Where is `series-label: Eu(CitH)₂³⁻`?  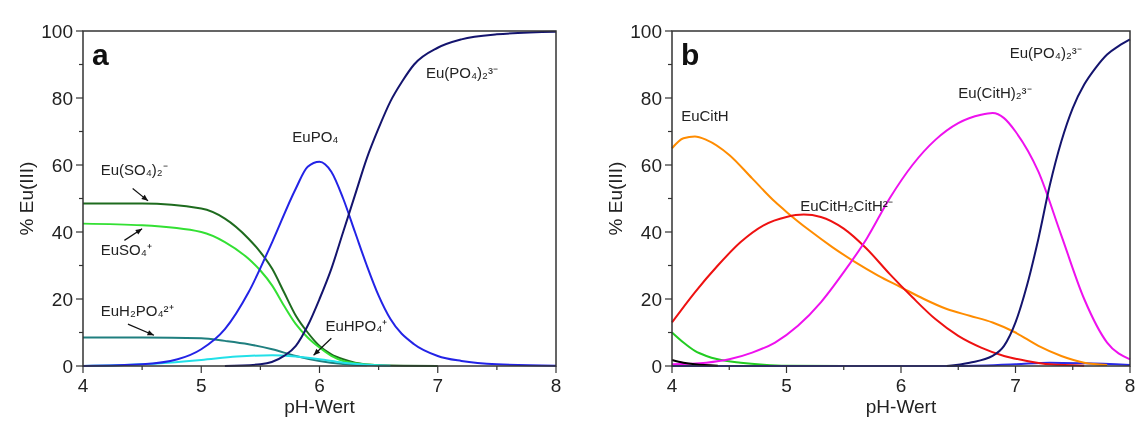 series-label: Eu(CitH)₂³⁻ is located at coordinates (995, 92).